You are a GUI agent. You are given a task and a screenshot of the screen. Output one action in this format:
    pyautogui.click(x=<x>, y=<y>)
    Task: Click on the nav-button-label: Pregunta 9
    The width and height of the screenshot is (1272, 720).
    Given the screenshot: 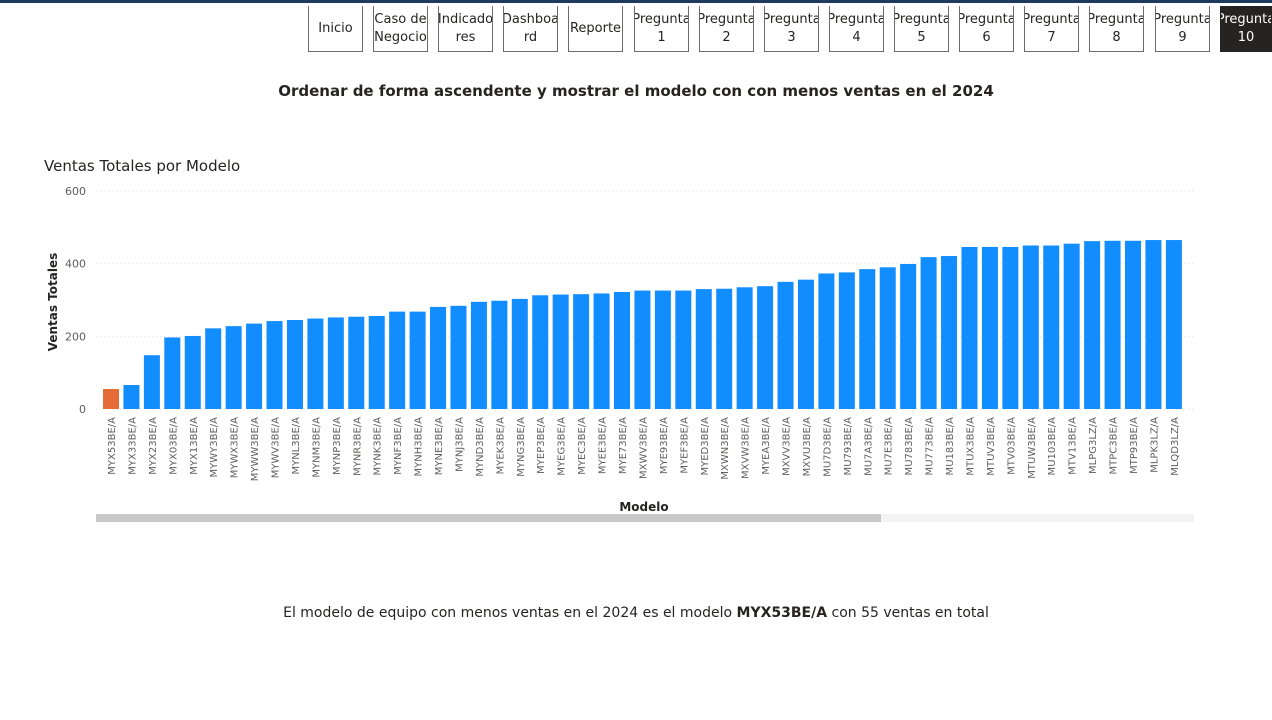 What is the action you would take?
    pyautogui.click(x=1182, y=28)
    